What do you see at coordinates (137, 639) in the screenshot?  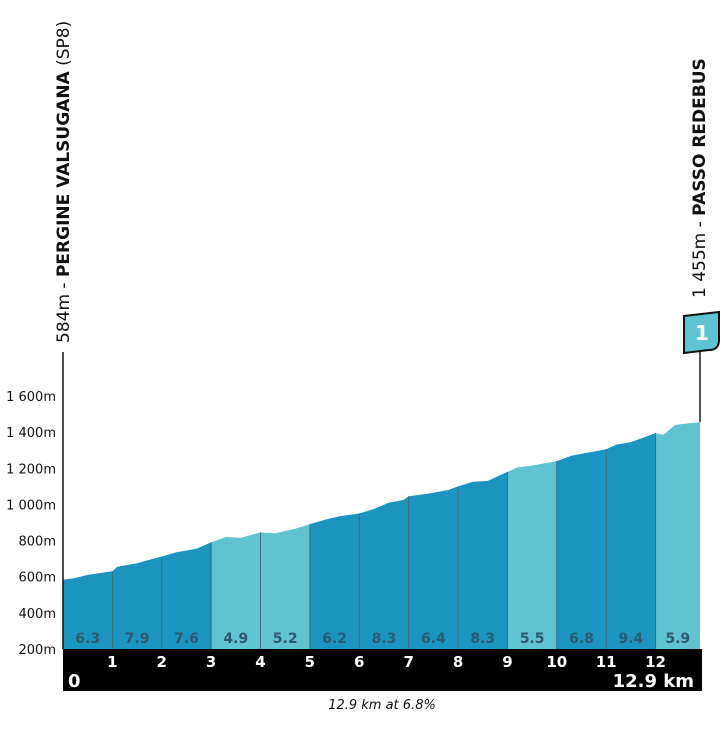 I see `gradient-label: 7.9` at bounding box center [137, 639].